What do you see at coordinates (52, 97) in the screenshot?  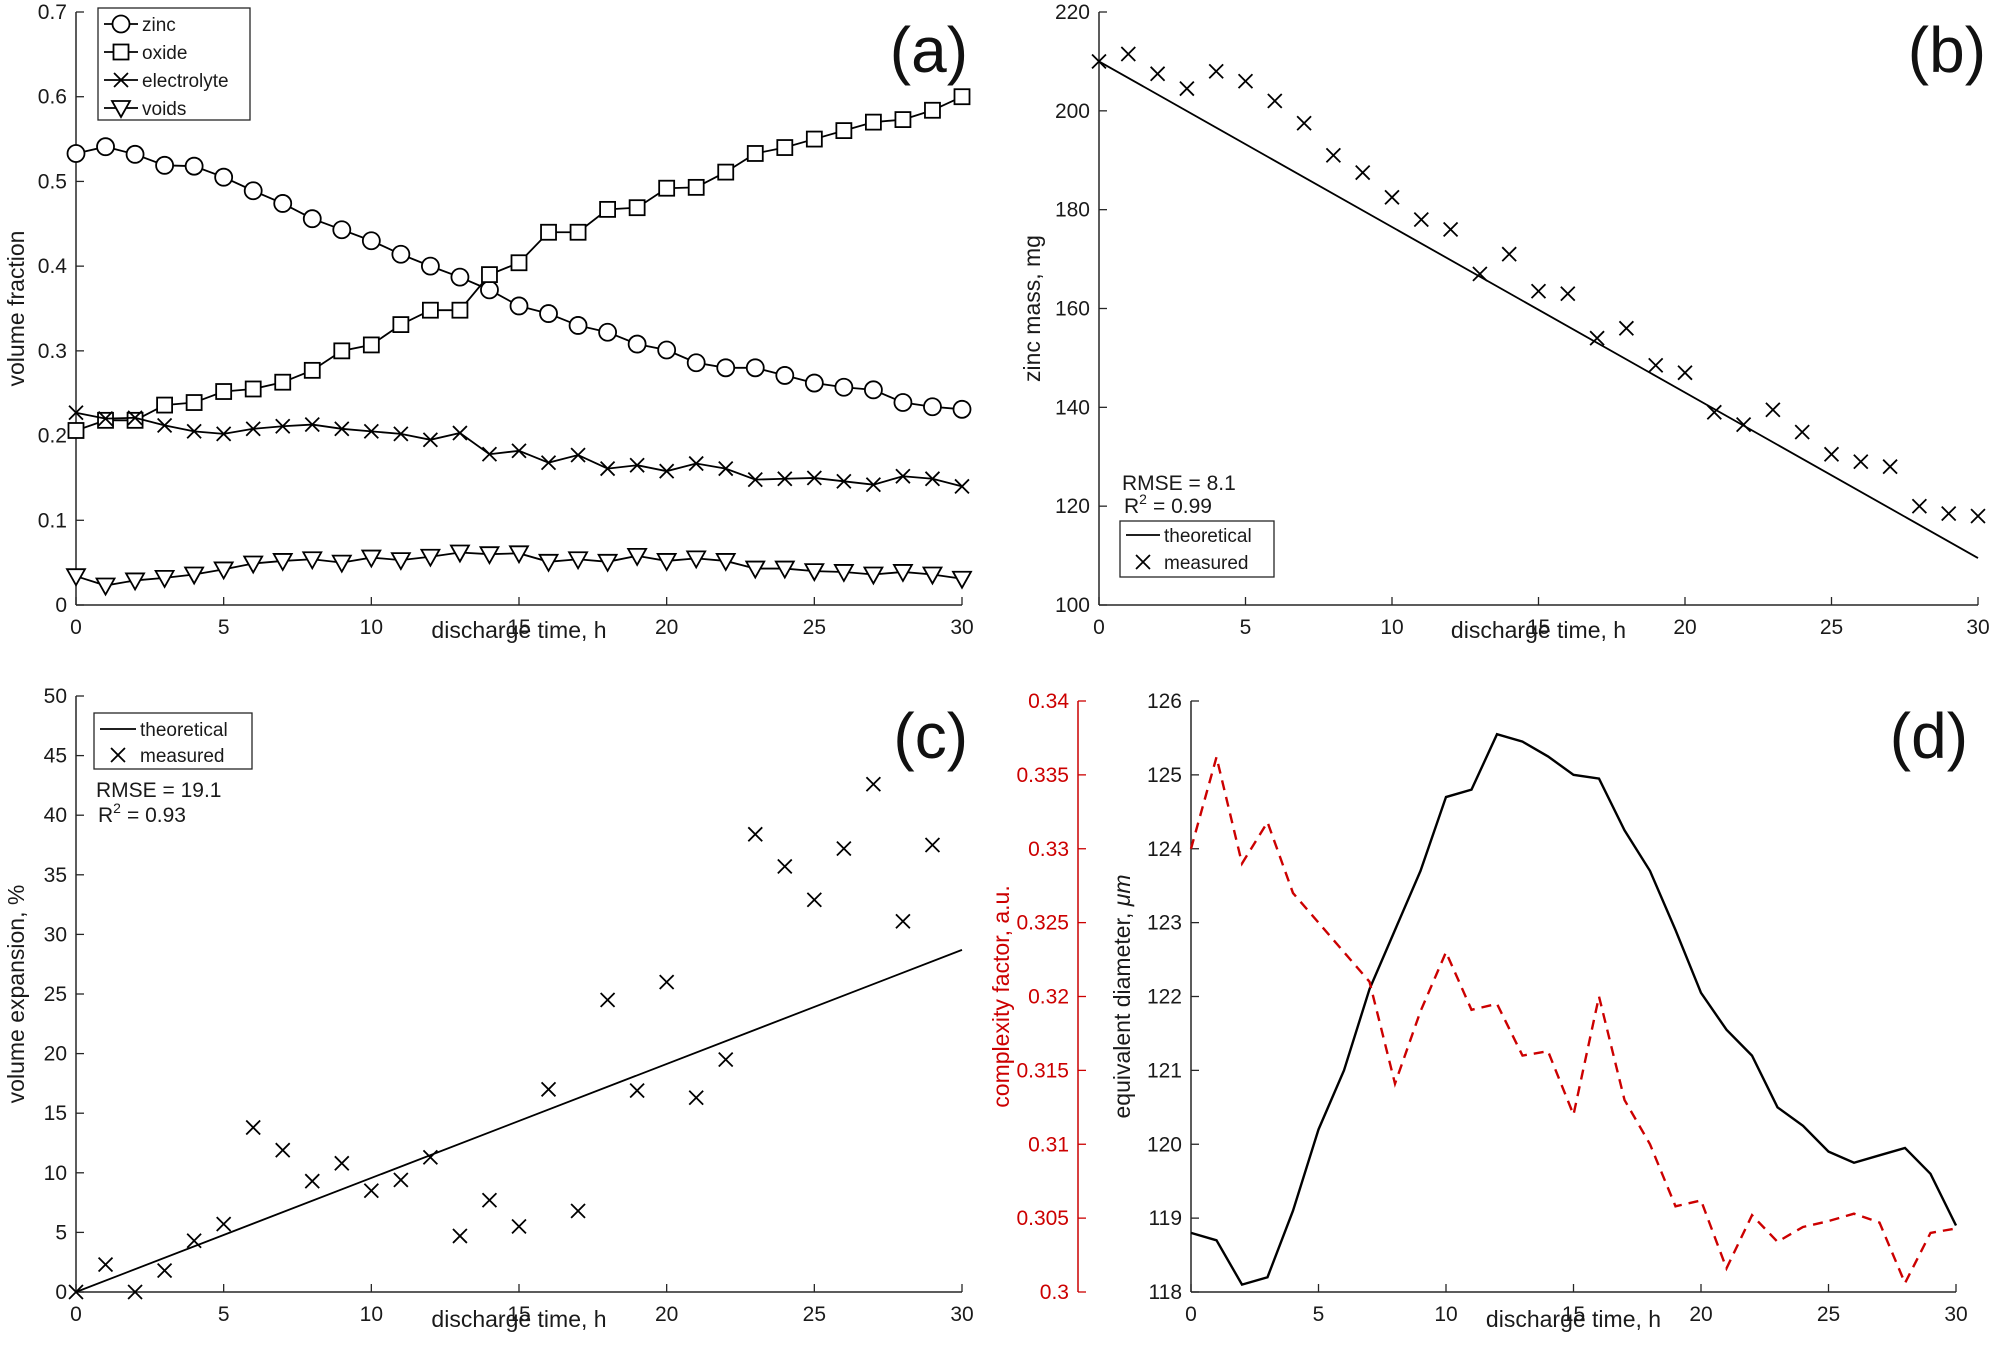 I see `panel-a-ytick-label: 0.6` at bounding box center [52, 97].